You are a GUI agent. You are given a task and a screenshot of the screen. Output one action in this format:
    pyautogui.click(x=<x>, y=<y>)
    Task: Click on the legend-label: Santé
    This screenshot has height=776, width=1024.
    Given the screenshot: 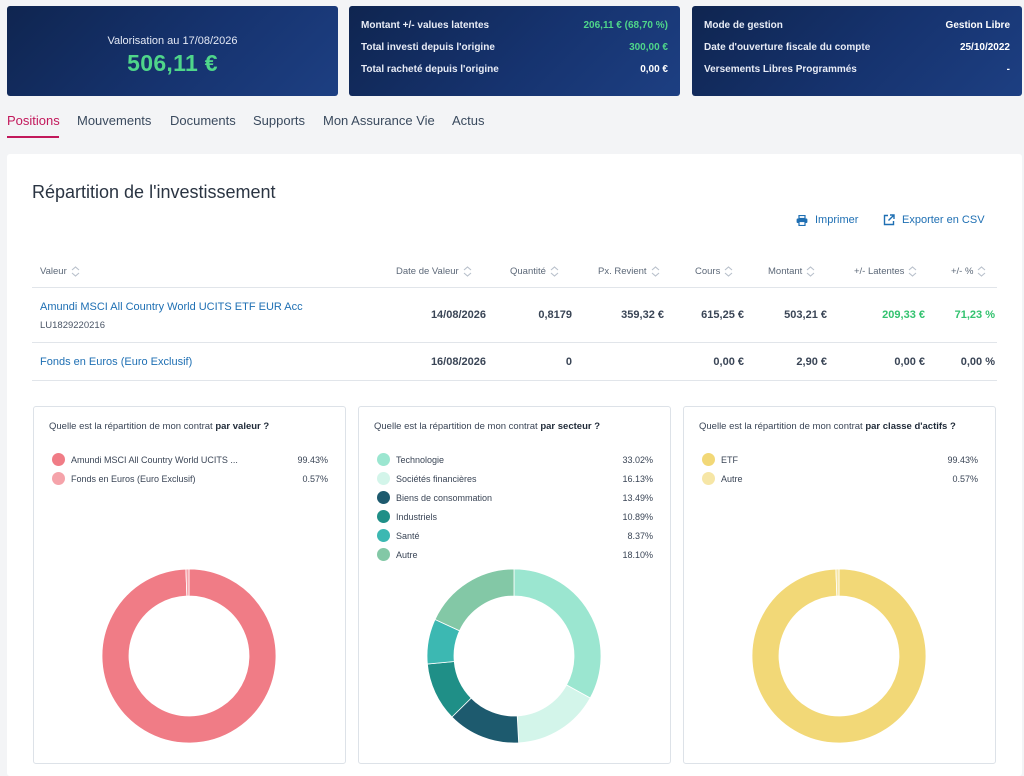 What is the action you would take?
    pyautogui.click(x=408, y=536)
    